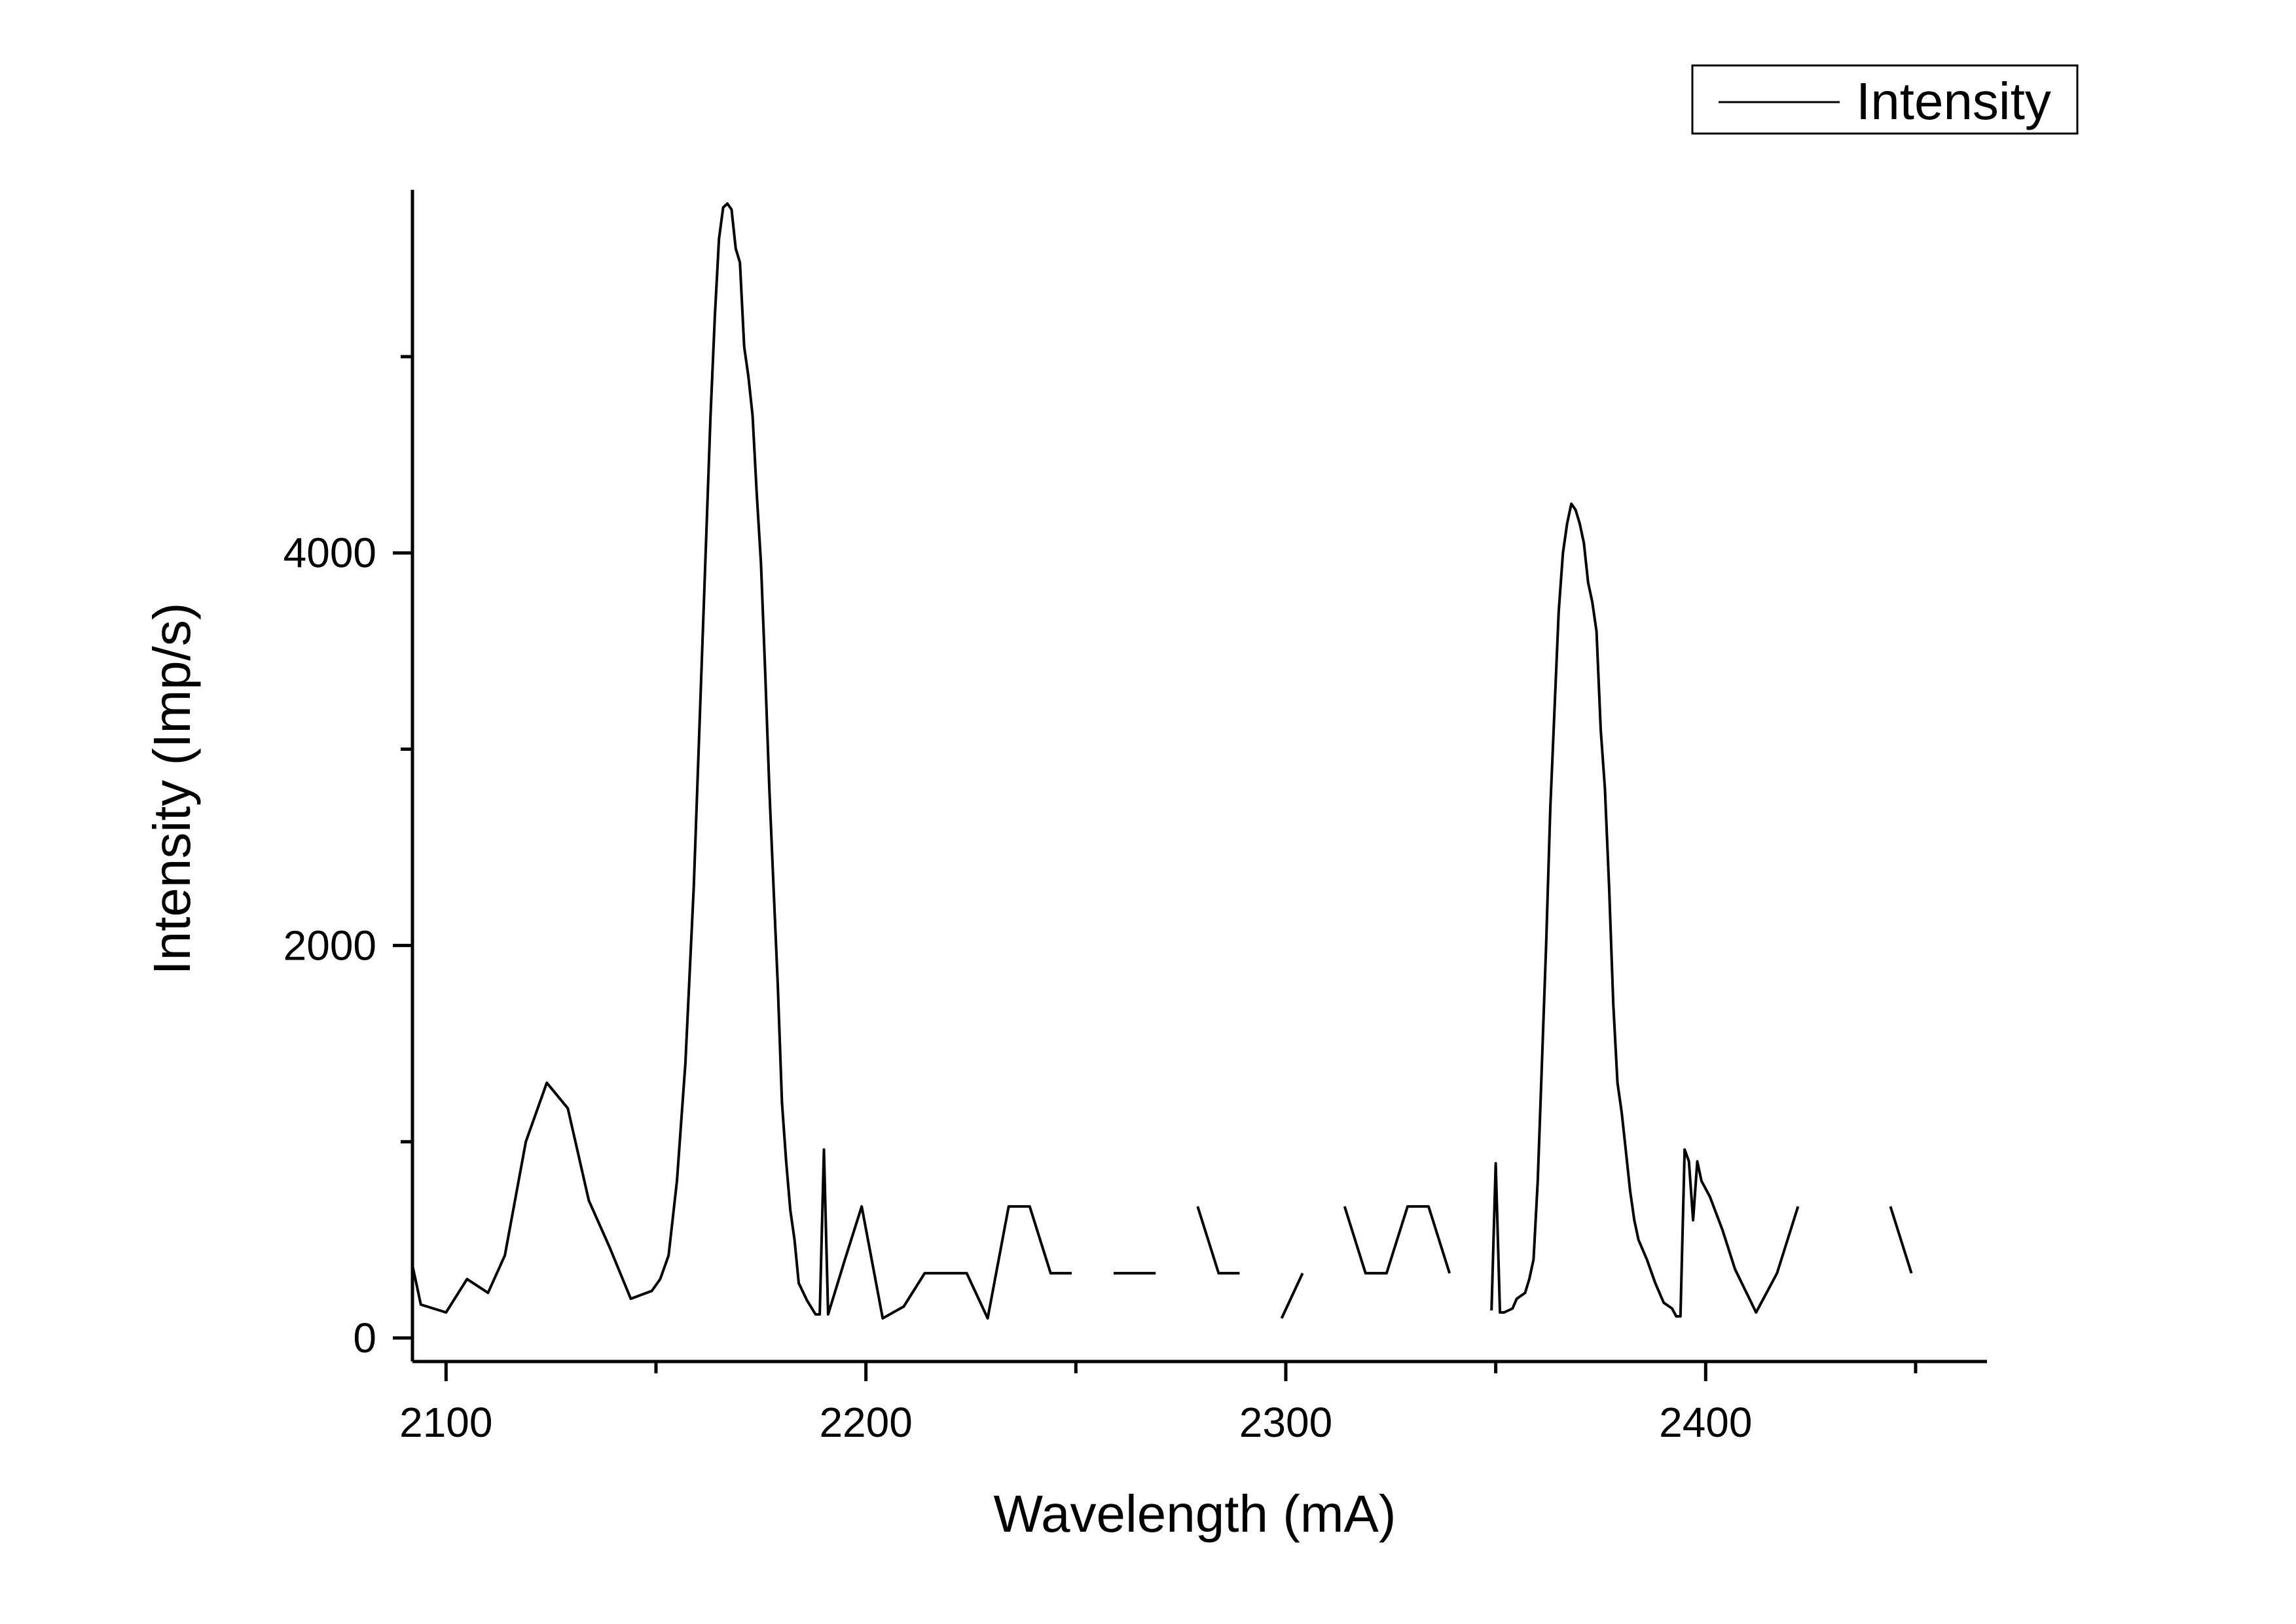 The width and height of the screenshot is (2296, 1624). I want to click on y-tick-label-4000: 4000, so click(329, 553).